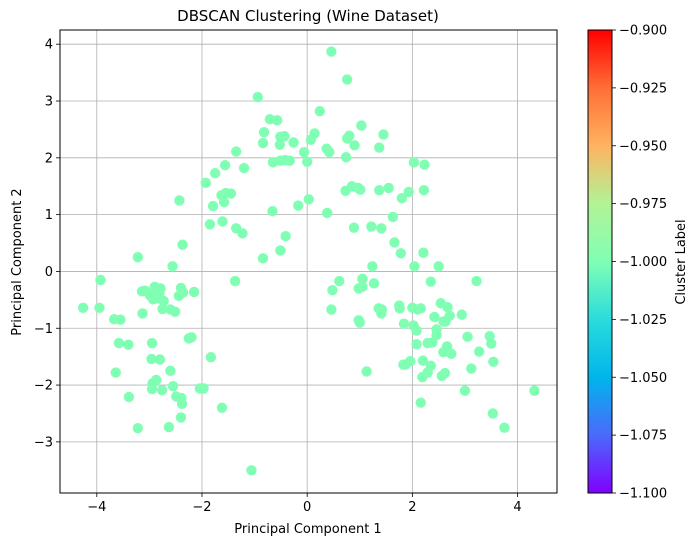 Image resolution: width=700 pixels, height=545 pixels. What do you see at coordinates (307, 507) in the screenshot?
I see `x-tick-label: 0` at bounding box center [307, 507].